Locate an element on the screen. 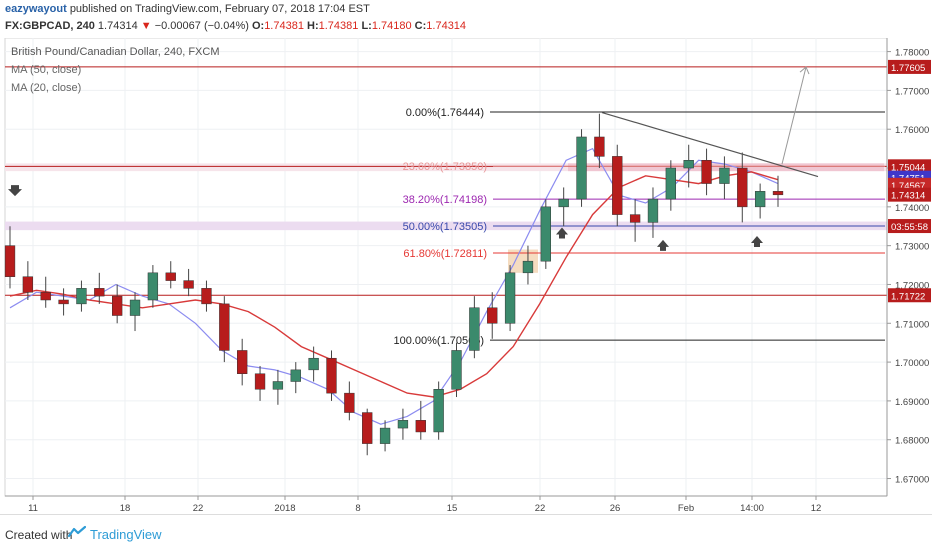 The height and width of the screenshot is (551, 932). fib-level-label: 100.00%(1.70566) is located at coordinates (438, 341).